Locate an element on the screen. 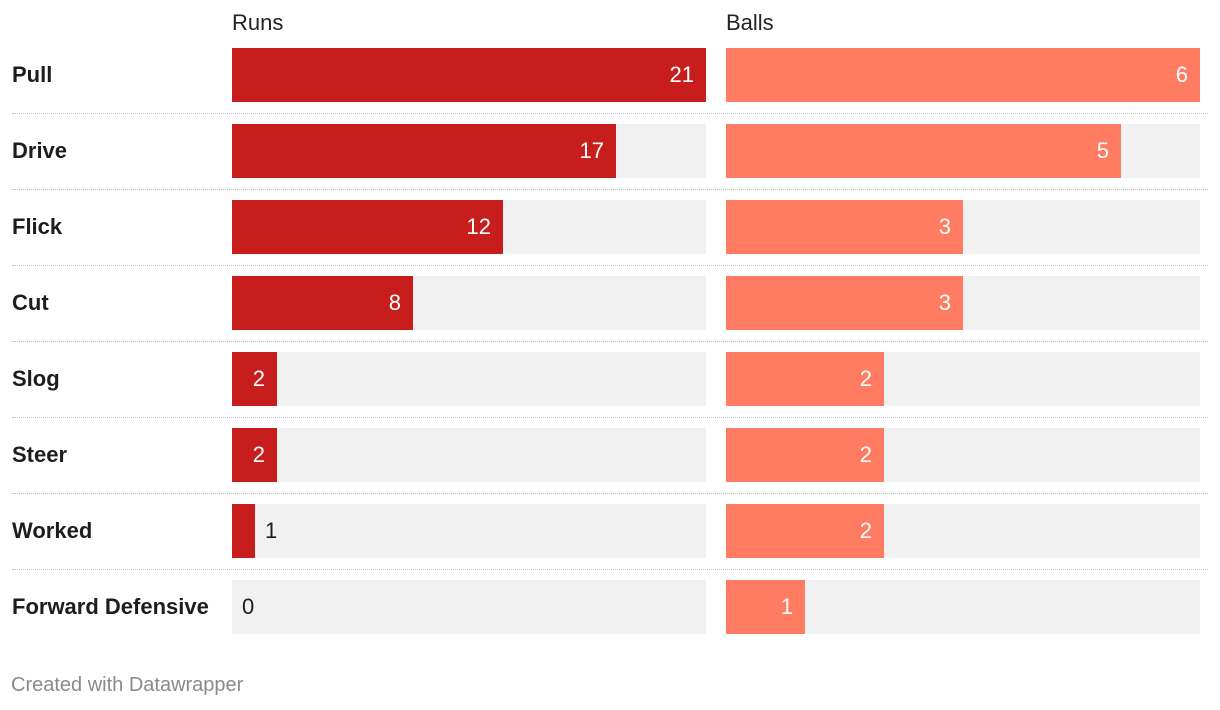 The width and height of the screenshot is (1220, 710). runs-bar-track: 8 is located at coordinates (469, 303).